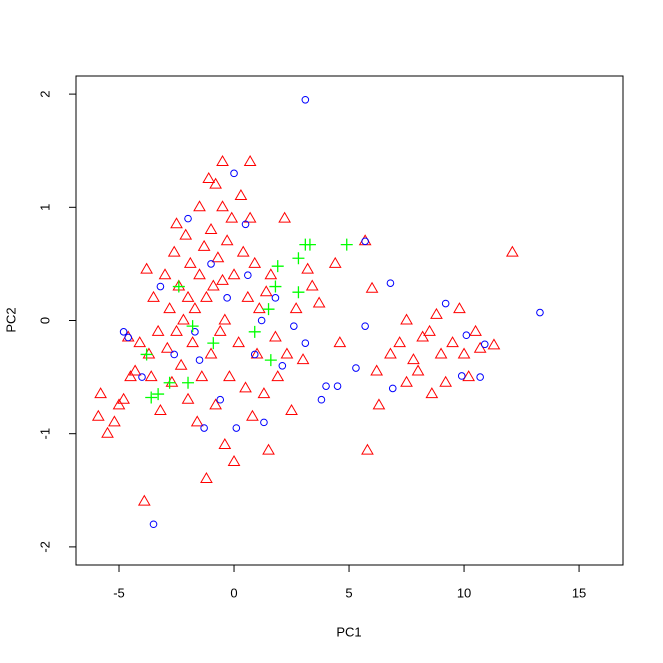 The width and height of the screenshot is (663, 663). Describe the element at coordinates (44, 207) in the screenshot. I see `y-tick-label: 1` at that location.